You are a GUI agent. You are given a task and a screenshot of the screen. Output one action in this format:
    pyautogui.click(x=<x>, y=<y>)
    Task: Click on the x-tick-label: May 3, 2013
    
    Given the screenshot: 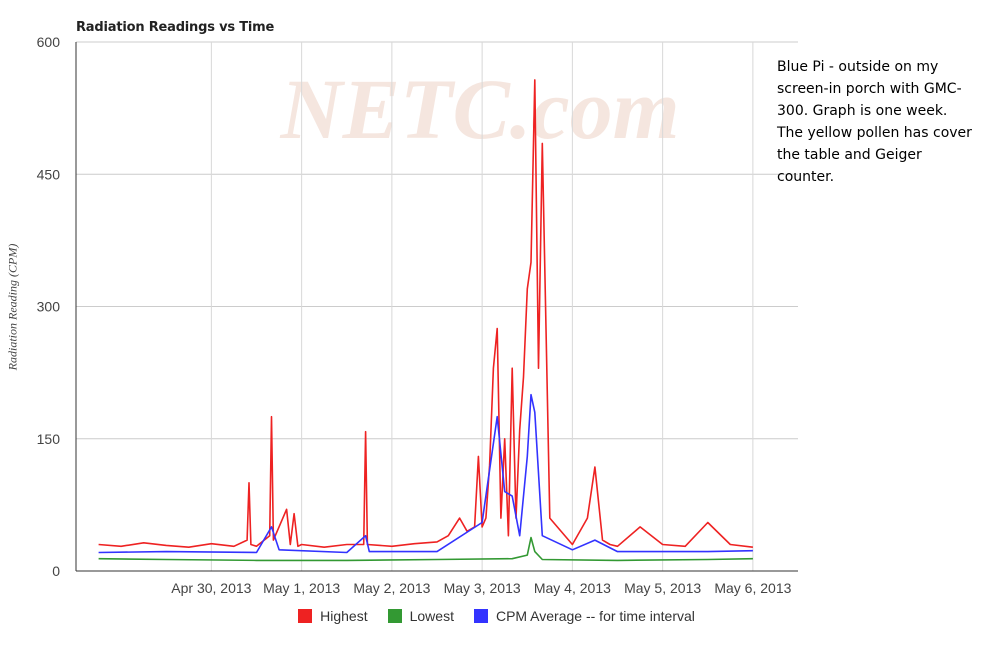 What is the action you would take?
    pyautogui.click(x=482, y=588)
    